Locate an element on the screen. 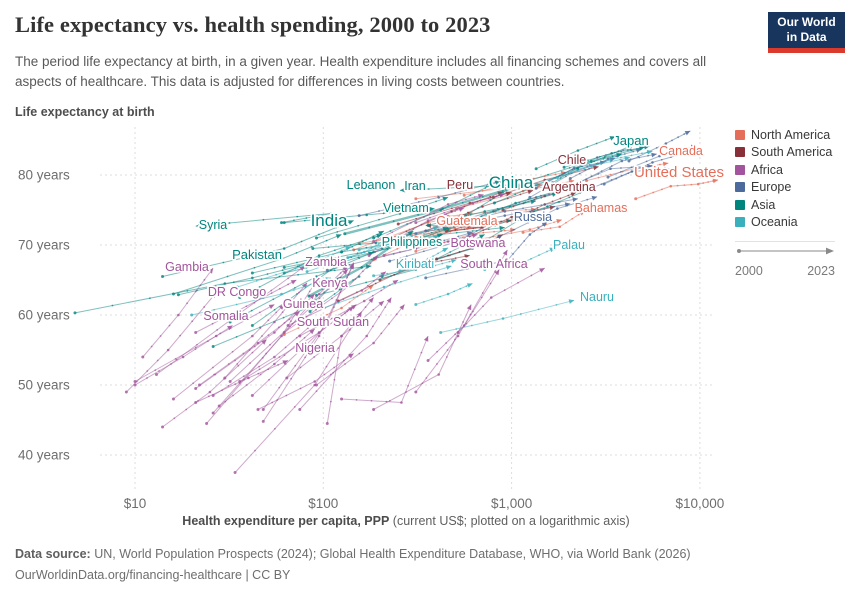 The image size is (850, 600). country-label-dr-congo: DR Congo is located at coordinates (237, 292).